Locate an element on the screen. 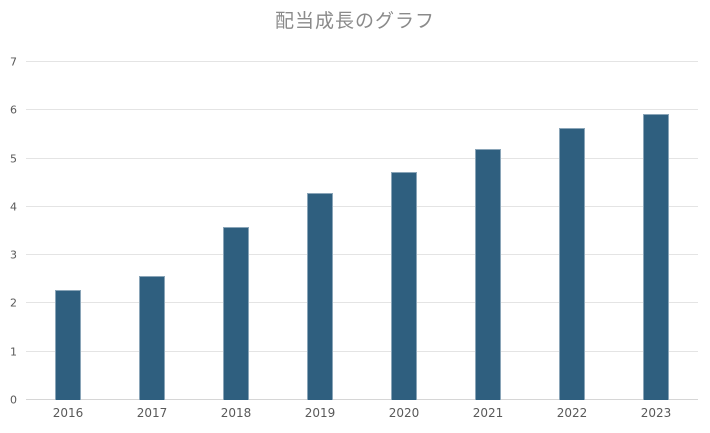 The image size is (710, 433). y-tick-label-4: 4 is located at coordinates (13, 207).